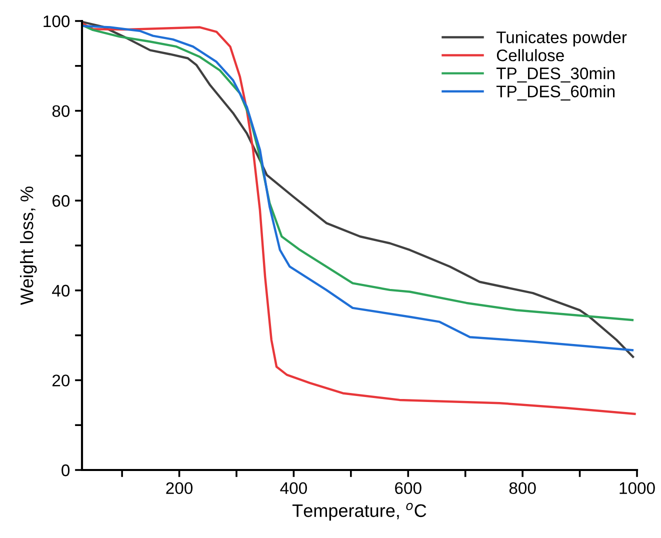 The width and height of the screenshot is (661, 538). I want to click on y-tick-label: 80, so click(61, 111).